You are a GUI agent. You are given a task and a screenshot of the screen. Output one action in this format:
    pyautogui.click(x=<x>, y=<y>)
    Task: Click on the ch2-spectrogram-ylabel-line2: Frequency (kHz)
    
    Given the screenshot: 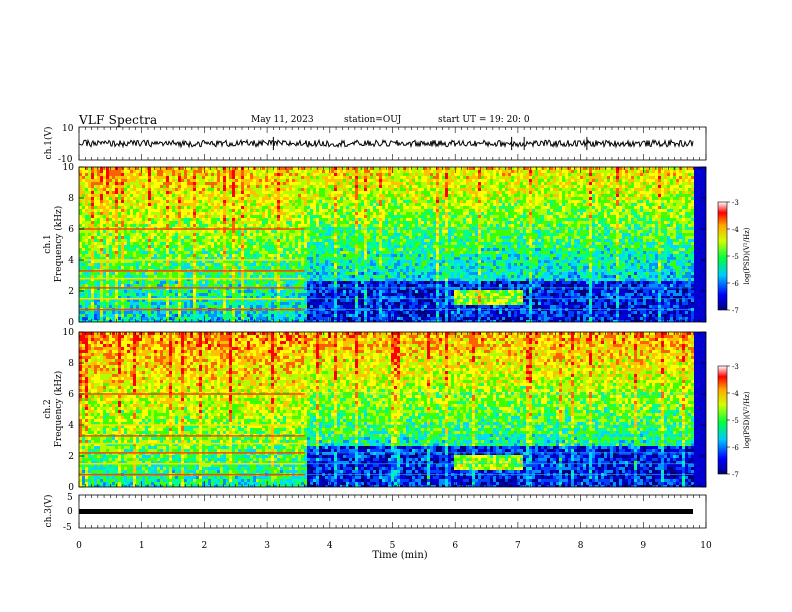 What is the action you would take?
    pyautogui.click(x=58, y=409)
    